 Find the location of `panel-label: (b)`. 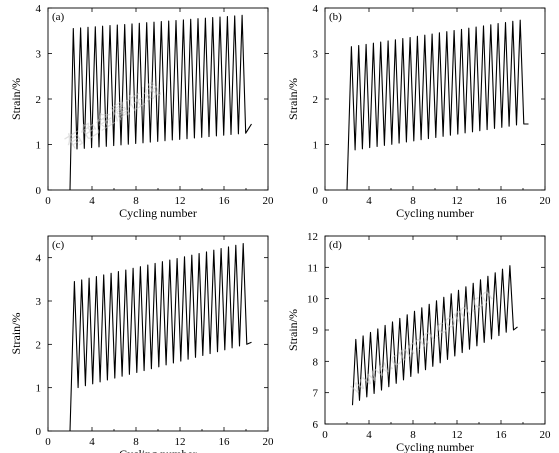

panel-label: (b) is located at coordinates (335, 17).